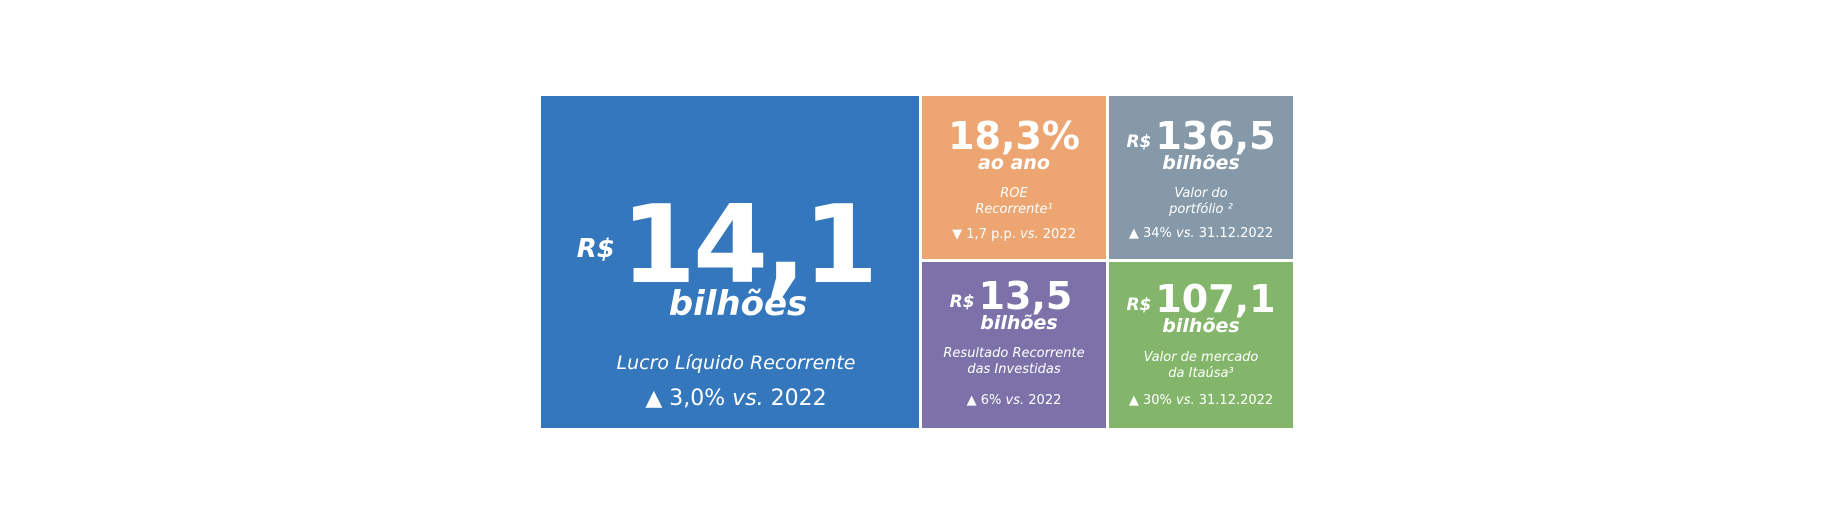 The height and width of the screenshot is (523, 1830). What do you see at coordinates (991, 400) in the screenshot?
I see `change-value: 6%` at bounding box center [991, 400].